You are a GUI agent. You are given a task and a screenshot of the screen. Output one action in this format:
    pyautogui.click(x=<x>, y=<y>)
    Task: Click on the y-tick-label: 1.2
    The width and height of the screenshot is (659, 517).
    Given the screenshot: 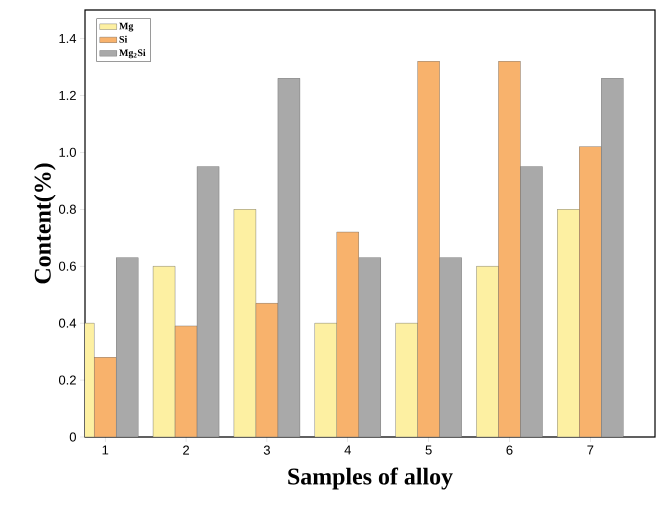 What is the action you would take?
    pyautogui.click(x=67, y=95)
    